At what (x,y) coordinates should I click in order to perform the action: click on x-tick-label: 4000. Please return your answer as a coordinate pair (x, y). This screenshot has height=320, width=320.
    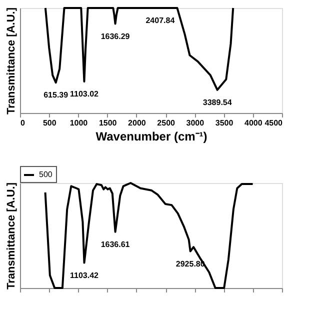
    Looking at the image, I should click on (253, 123).